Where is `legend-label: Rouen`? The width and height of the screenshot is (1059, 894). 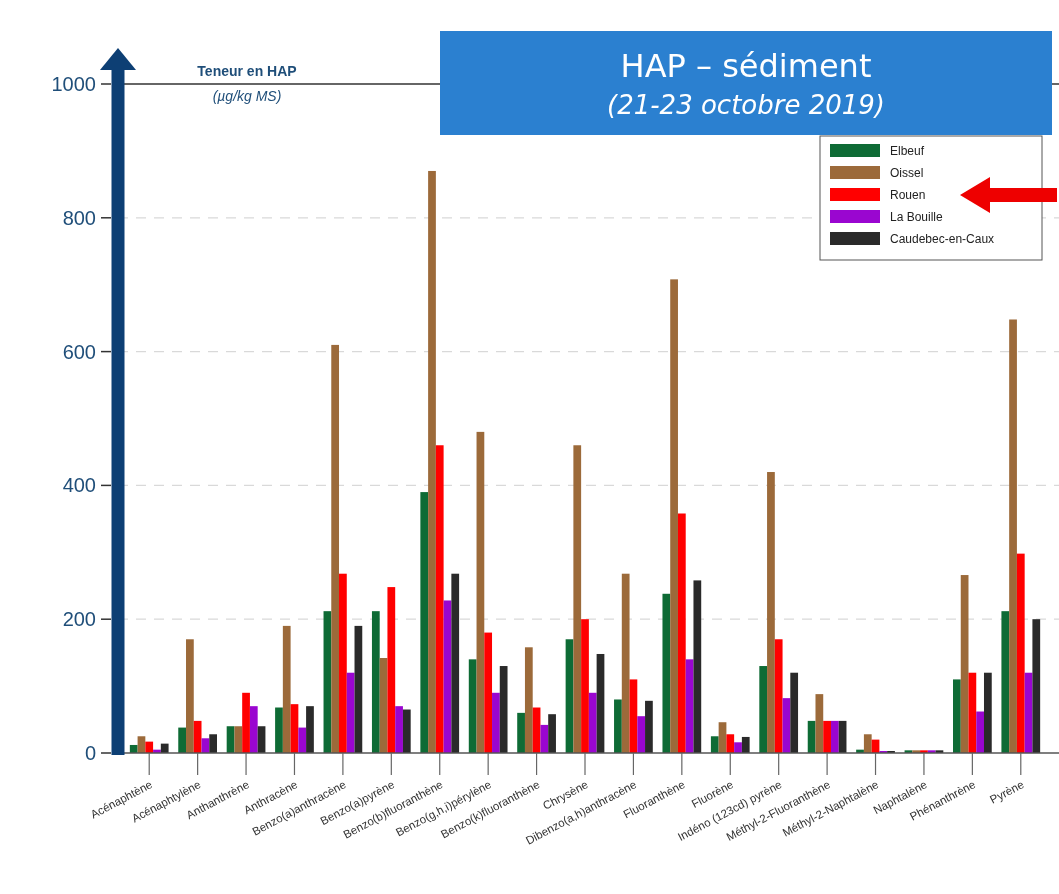
legend-label: Rouen is located at coordinates (908, 195).